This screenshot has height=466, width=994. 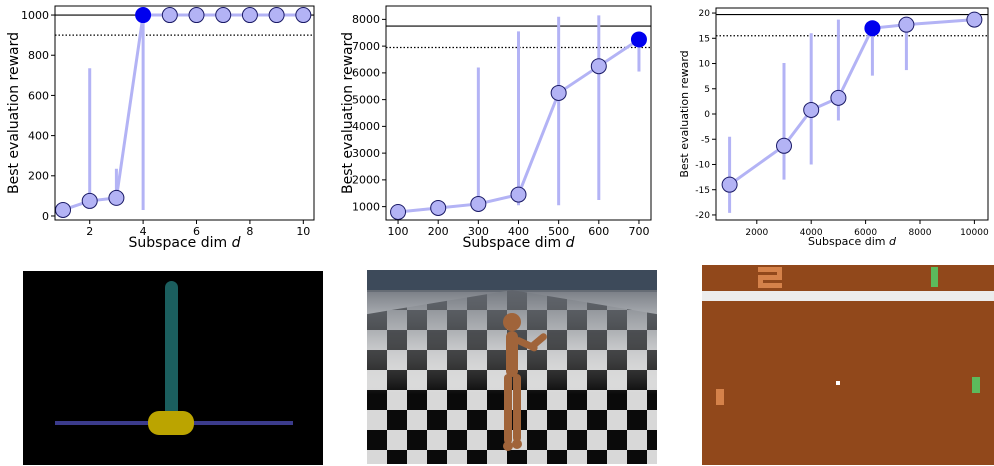 What do you see at coordinates (38, 135) in the screenshot?
I see `y-tick-label: 400` at bounding box center [38, 135].